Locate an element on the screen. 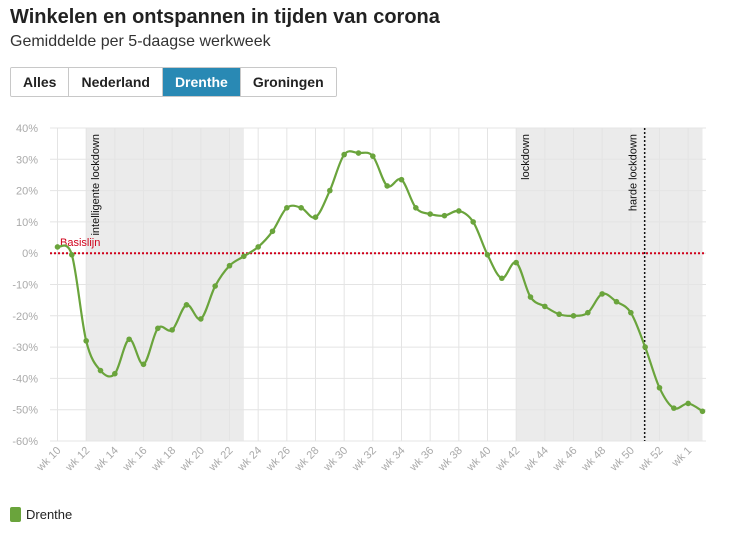 This screenshot has height=540, width=731. legend: Drenthe is located at coordinates (41, 514).